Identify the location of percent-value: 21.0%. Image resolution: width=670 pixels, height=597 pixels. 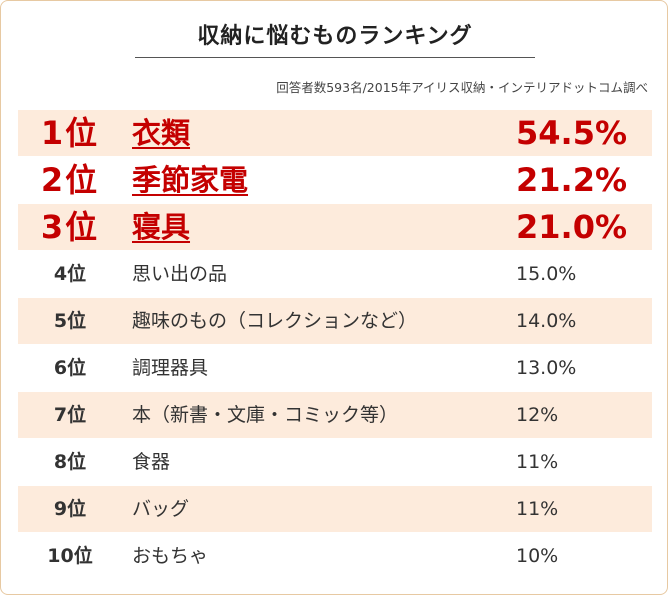
(572, 227).